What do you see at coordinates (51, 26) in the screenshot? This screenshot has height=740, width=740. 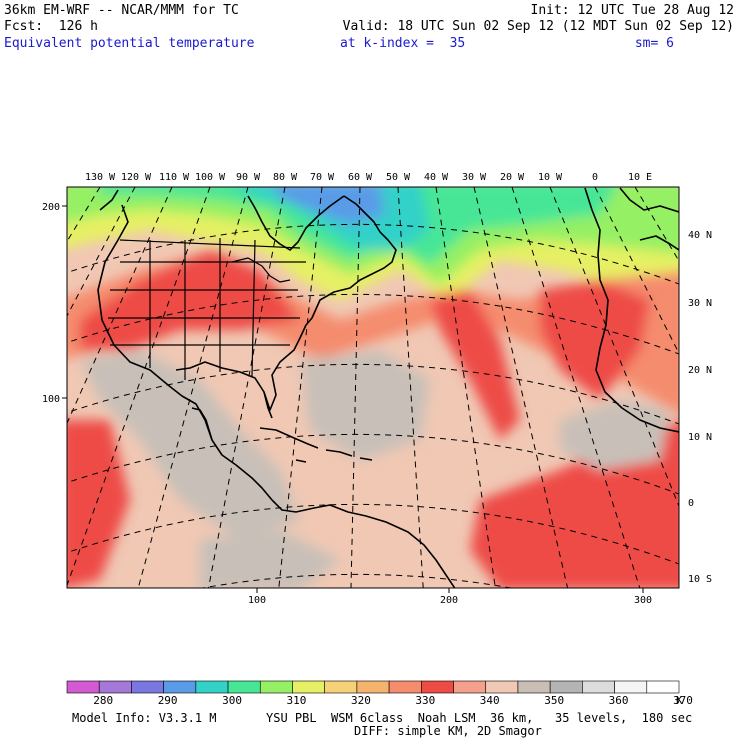 I see `forecast-hour: Fcst: 126 h` at bounding box center [51, 26].